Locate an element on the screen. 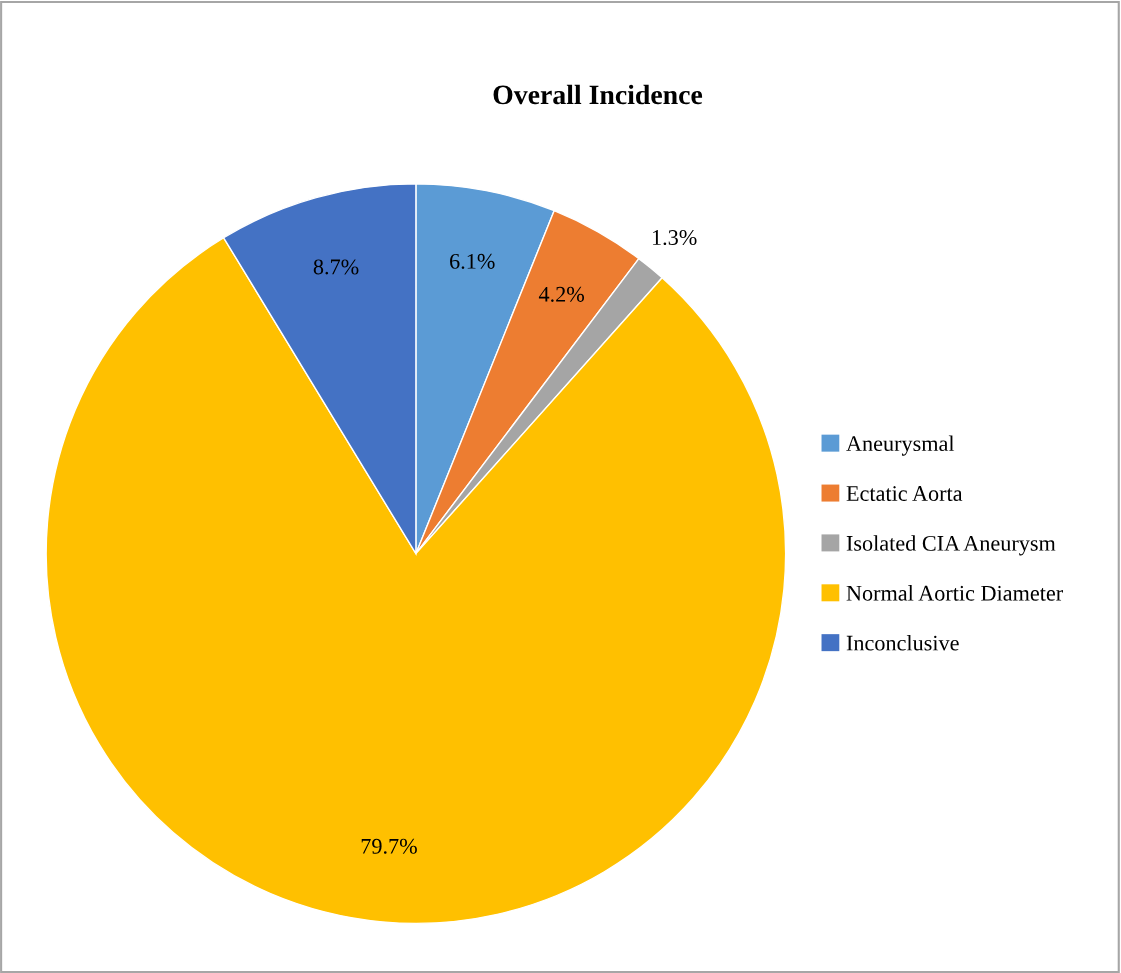 This screenshot has width=1121, height=973. legend-label: Isolated CIA Aneurysm is located at coordinates (951, 545).